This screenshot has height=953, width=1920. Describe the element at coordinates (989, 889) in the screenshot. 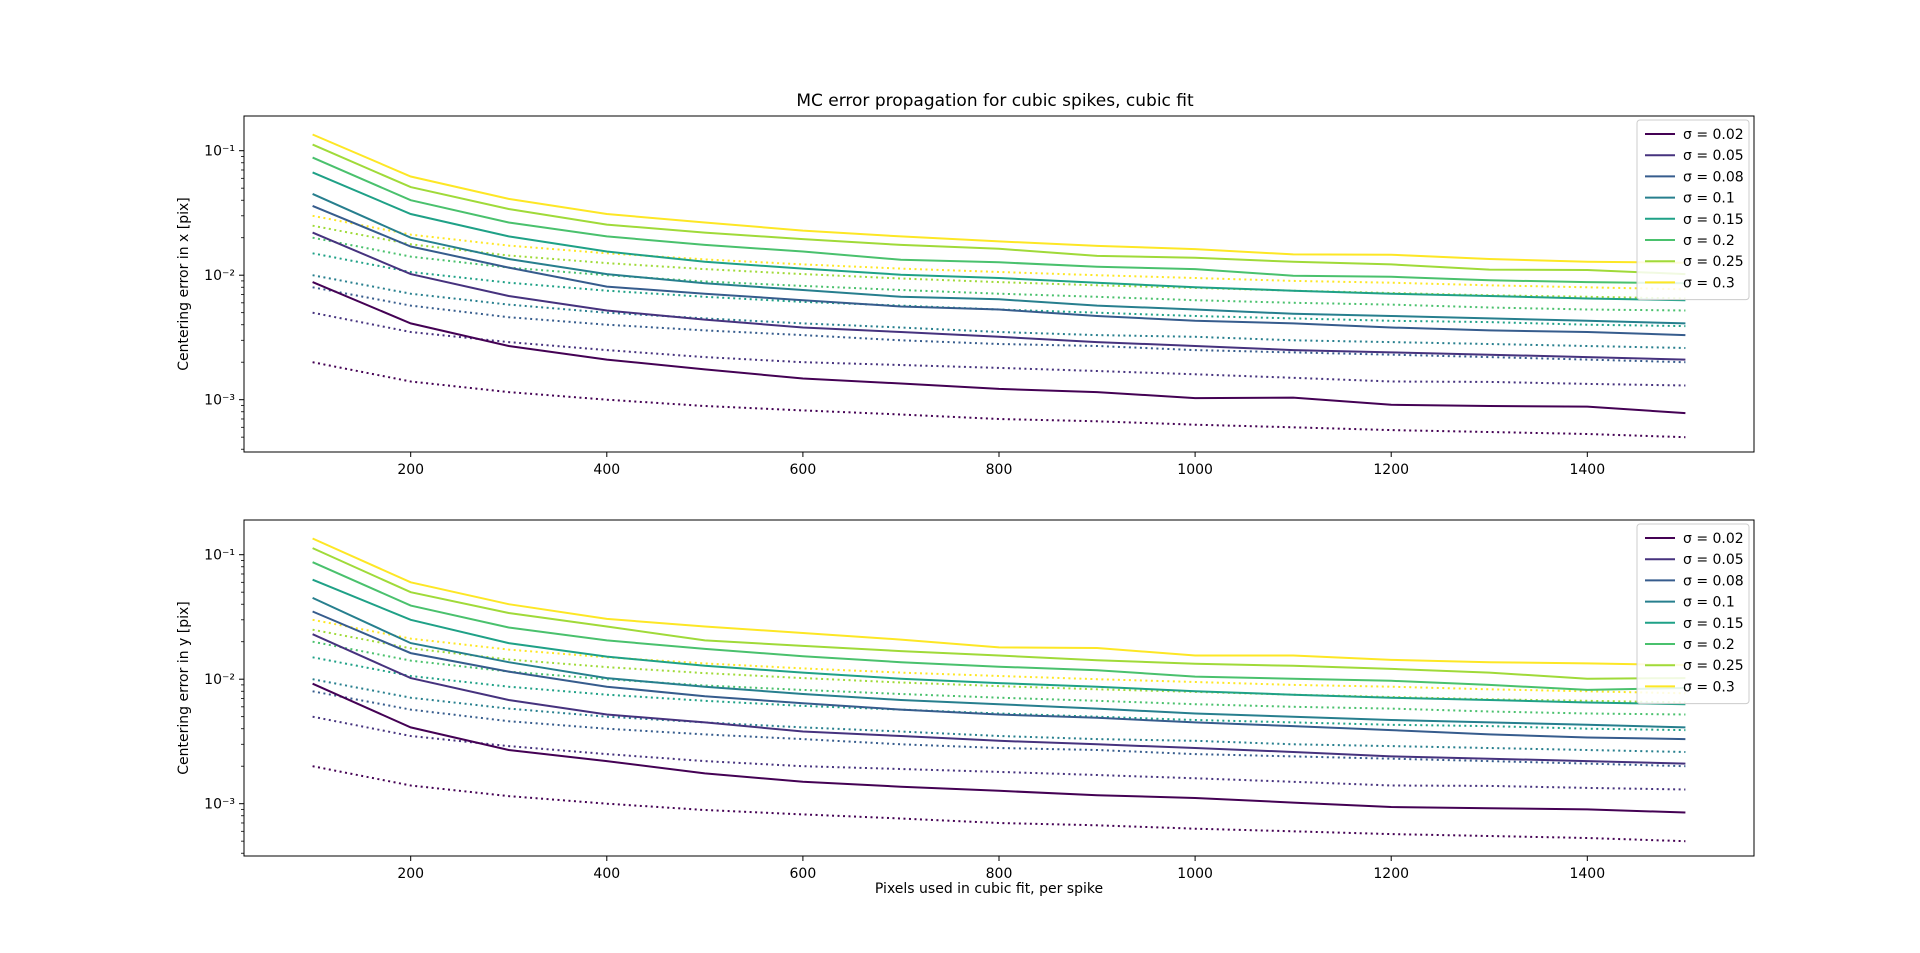

I see `x-axis-label: Pixels used in cubic fit, per spike` at that location.